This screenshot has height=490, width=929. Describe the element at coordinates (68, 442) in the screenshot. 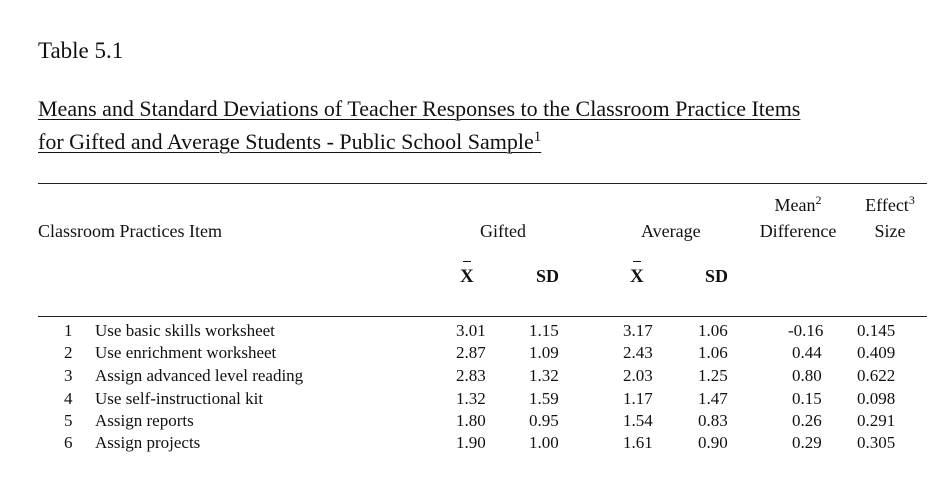

I see `row-number: 6` at that location.